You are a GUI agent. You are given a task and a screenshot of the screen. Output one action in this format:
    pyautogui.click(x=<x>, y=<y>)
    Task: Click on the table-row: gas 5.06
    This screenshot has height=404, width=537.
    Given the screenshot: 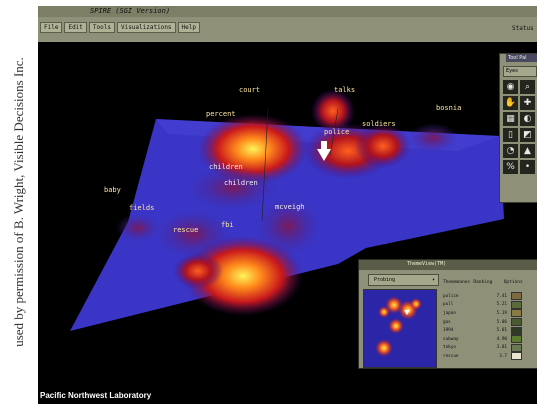 What is the action you would take?
    pyautogui.click(x=489, y=322)
    